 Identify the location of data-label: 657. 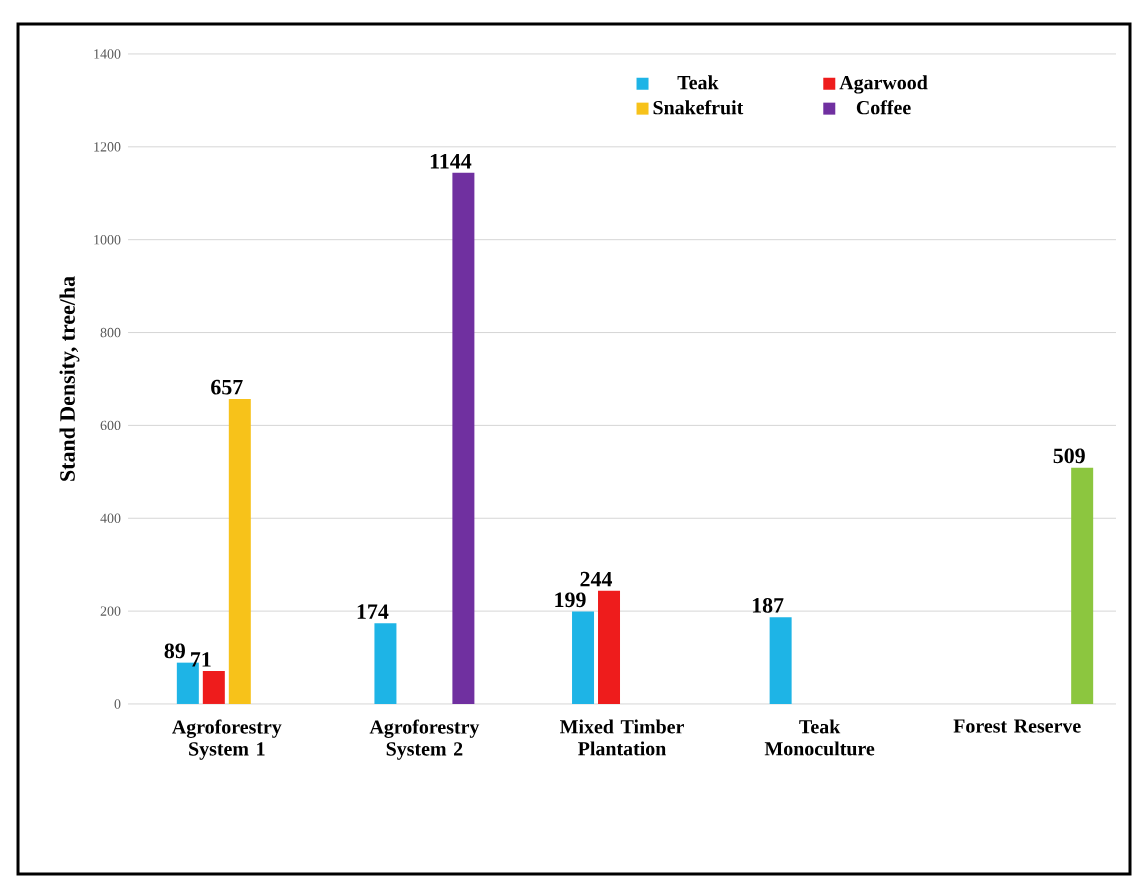
(227, 387).